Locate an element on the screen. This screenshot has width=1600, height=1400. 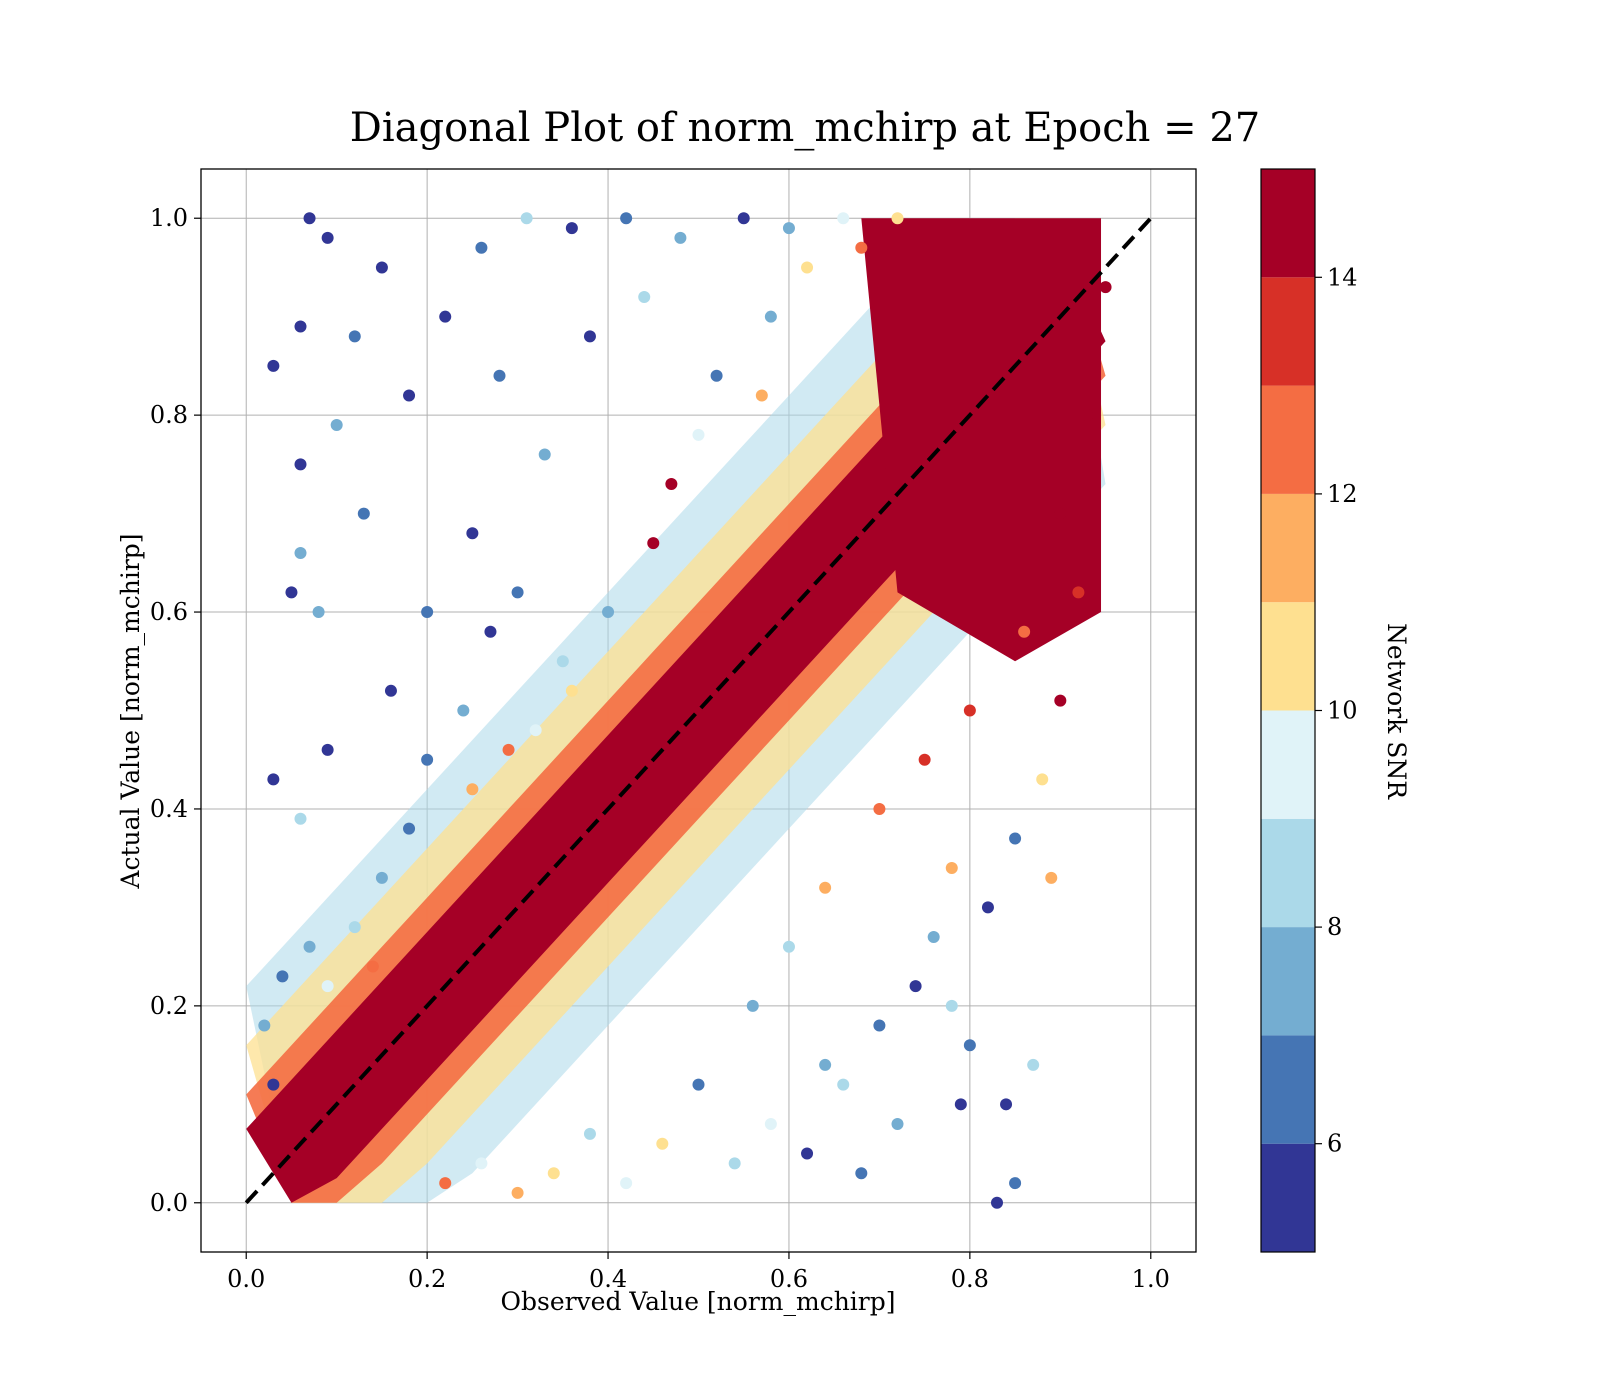
y-tick-label: 1.0 is located at coordinates (169, 218).